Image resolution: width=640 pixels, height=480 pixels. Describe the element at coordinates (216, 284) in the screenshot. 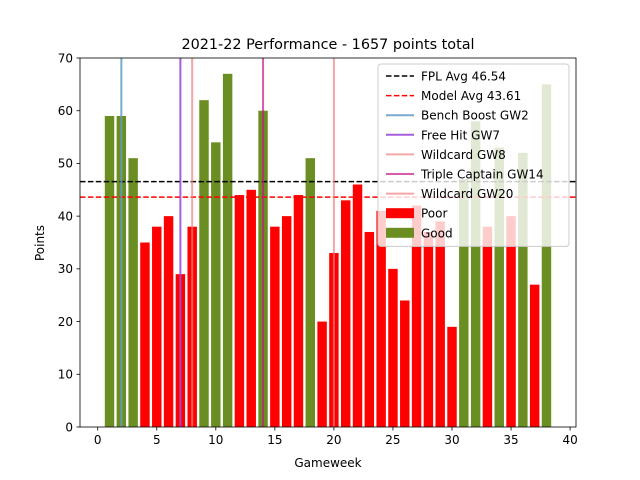

I see `bar-gw10` at that location.